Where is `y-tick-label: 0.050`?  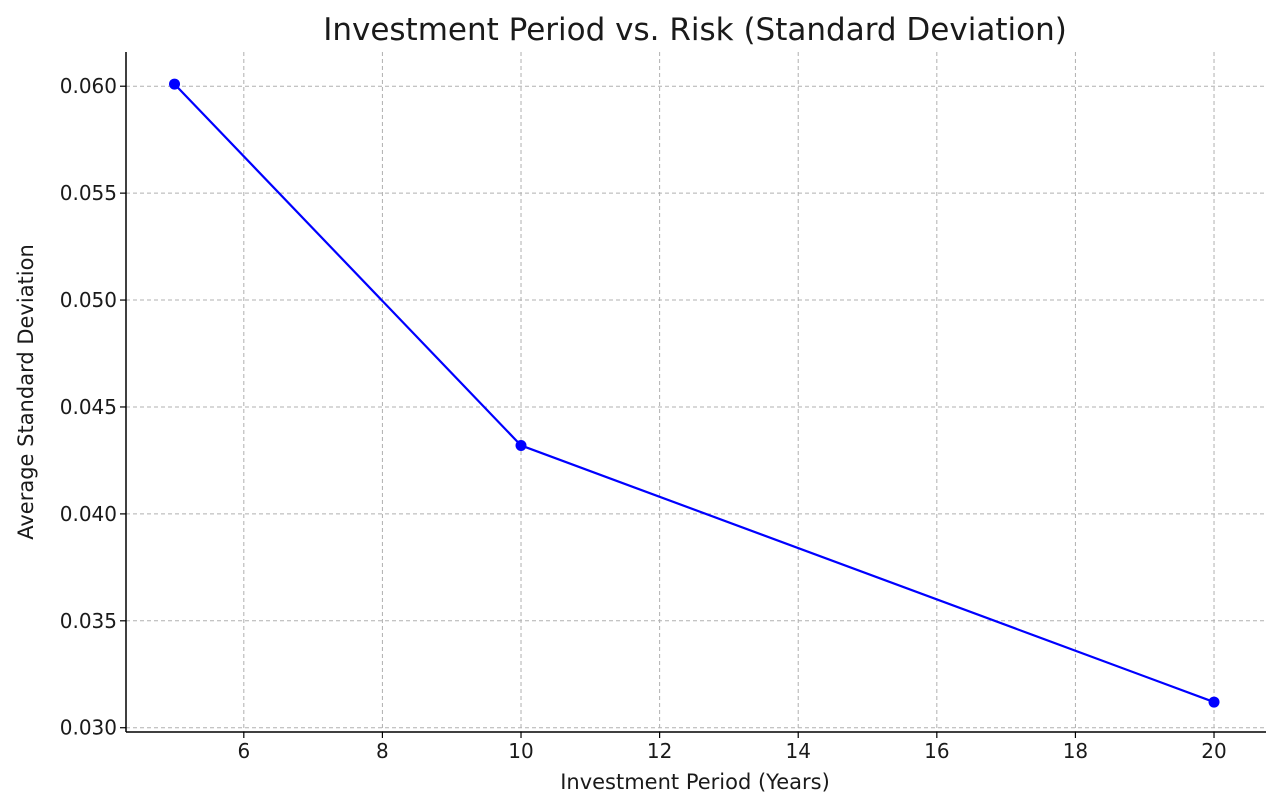
y-tick-label: 0.050 is located at coordinates (88, 300).